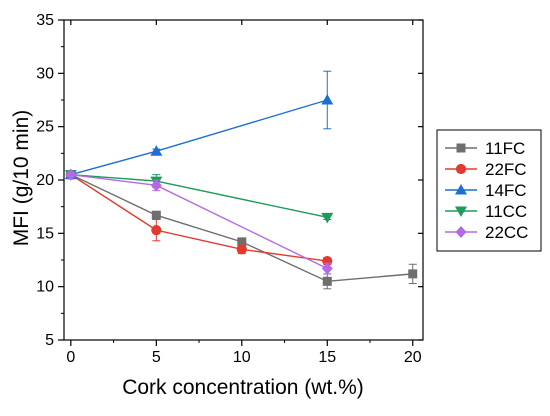 This screenshot has width=550, height=416. What do you see at coordinates (327, 357) in the screenshot?
I see `x-tick-label: 15` at bounding box center [327, 357].